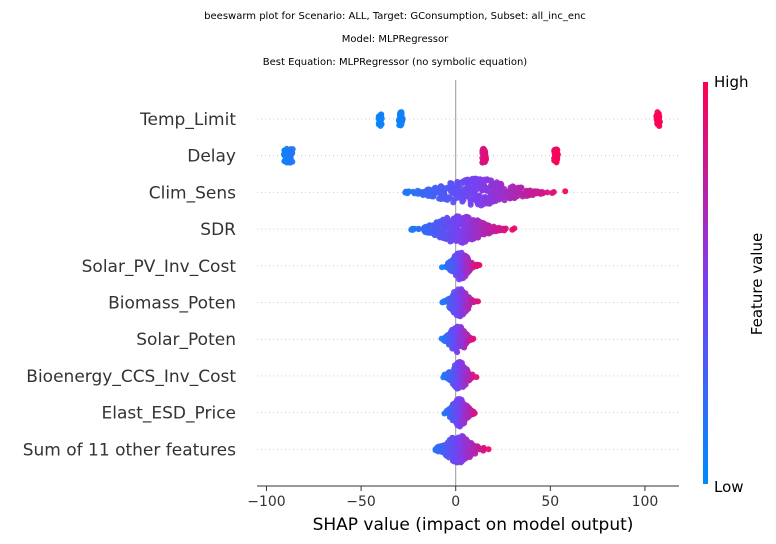 This screenshot has width=776, height=544. I want to click on colorbar-gradient, so click(705, 283).